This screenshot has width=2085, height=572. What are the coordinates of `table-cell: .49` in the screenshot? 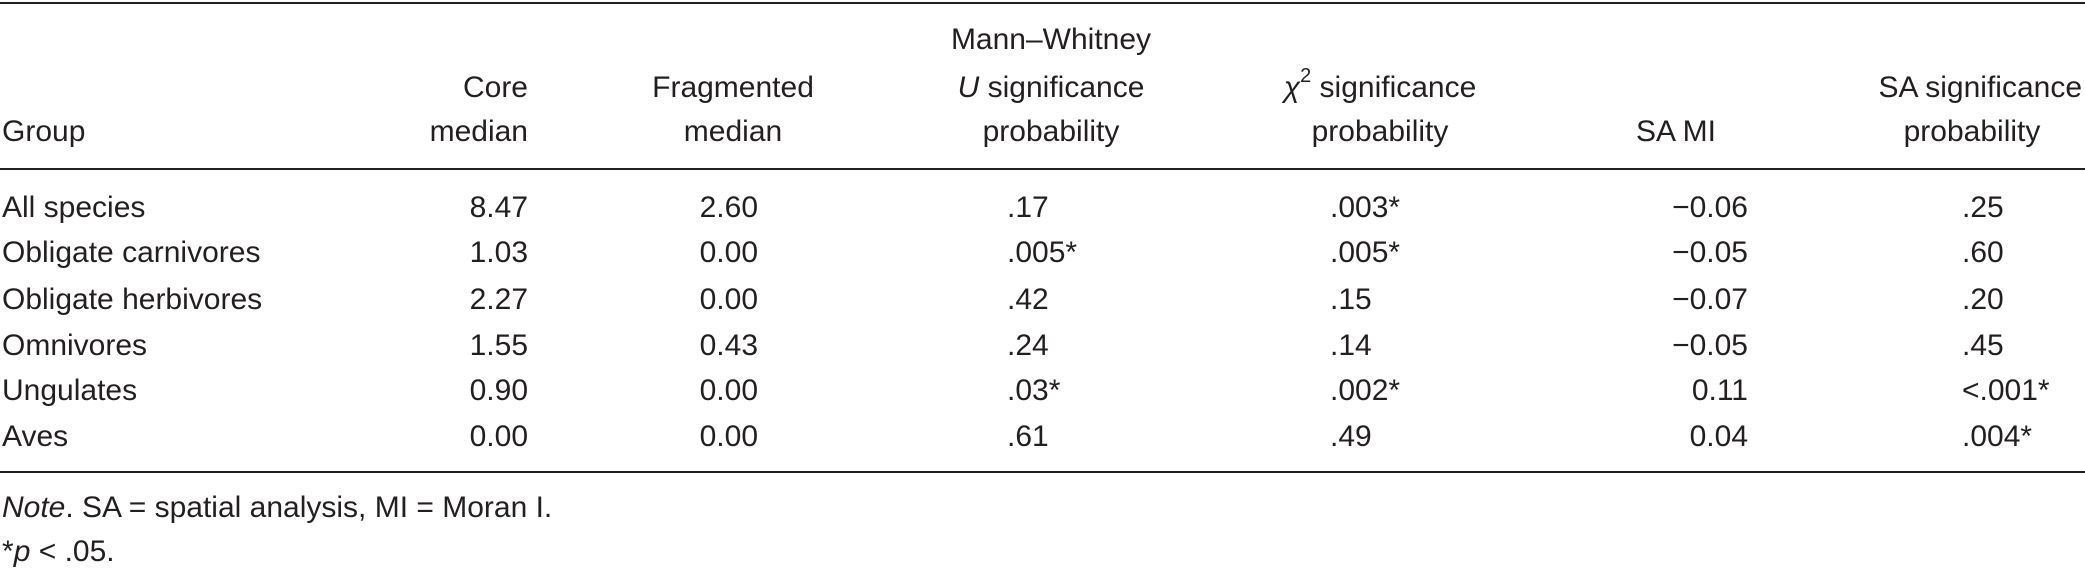 It's located at (1351, 436).